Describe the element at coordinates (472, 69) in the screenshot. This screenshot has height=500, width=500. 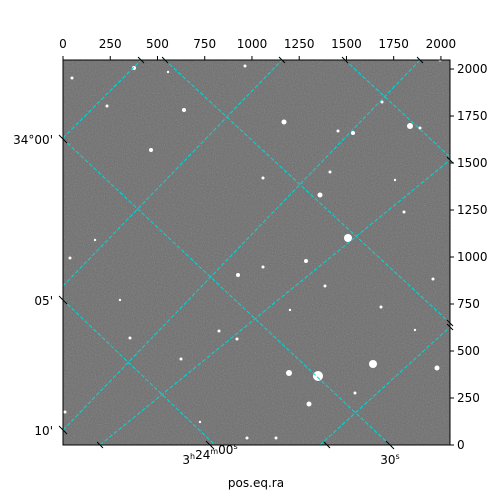
I see `y-pixel-tick-label: 2000` at that location.